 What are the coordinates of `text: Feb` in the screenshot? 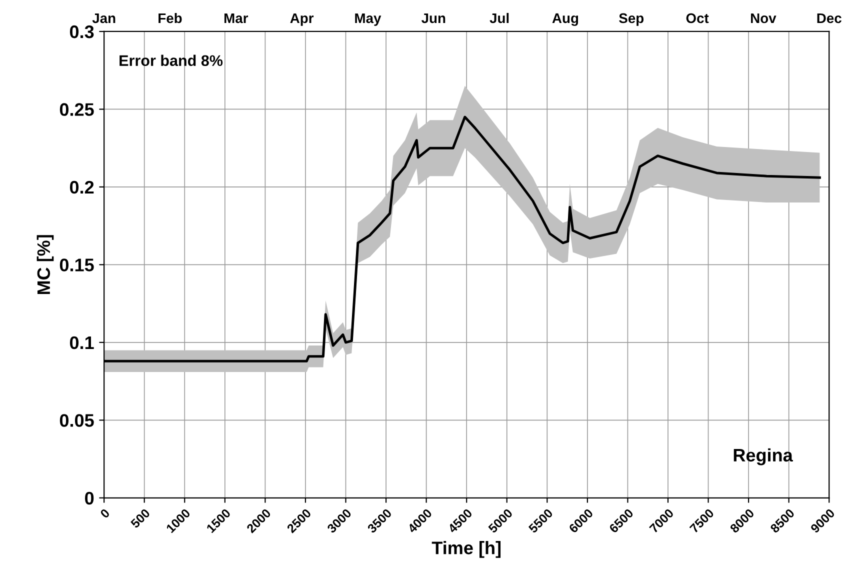 It's located at (170, 18).